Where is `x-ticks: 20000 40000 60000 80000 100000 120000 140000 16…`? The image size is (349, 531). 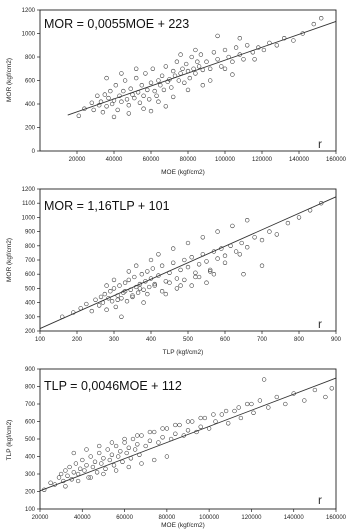 x-ticks: 20000 40000 60000 80000 100000 120000 140000 16… is located at coordinates (208, 157).